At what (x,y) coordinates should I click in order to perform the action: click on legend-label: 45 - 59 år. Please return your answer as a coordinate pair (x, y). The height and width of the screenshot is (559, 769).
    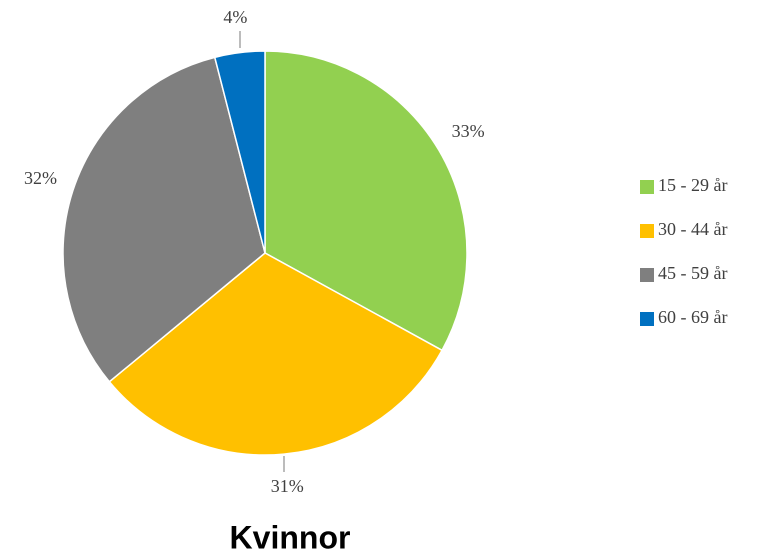
    Looking at the image, I should click on (692, 273).